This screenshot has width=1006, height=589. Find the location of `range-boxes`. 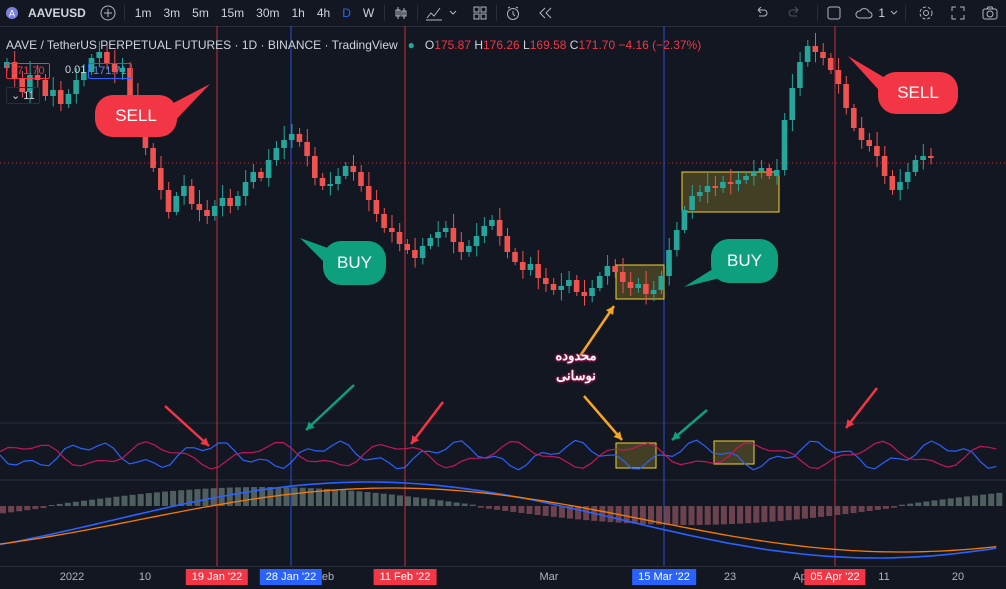

range-boxes is located at coordinates (697, 320).